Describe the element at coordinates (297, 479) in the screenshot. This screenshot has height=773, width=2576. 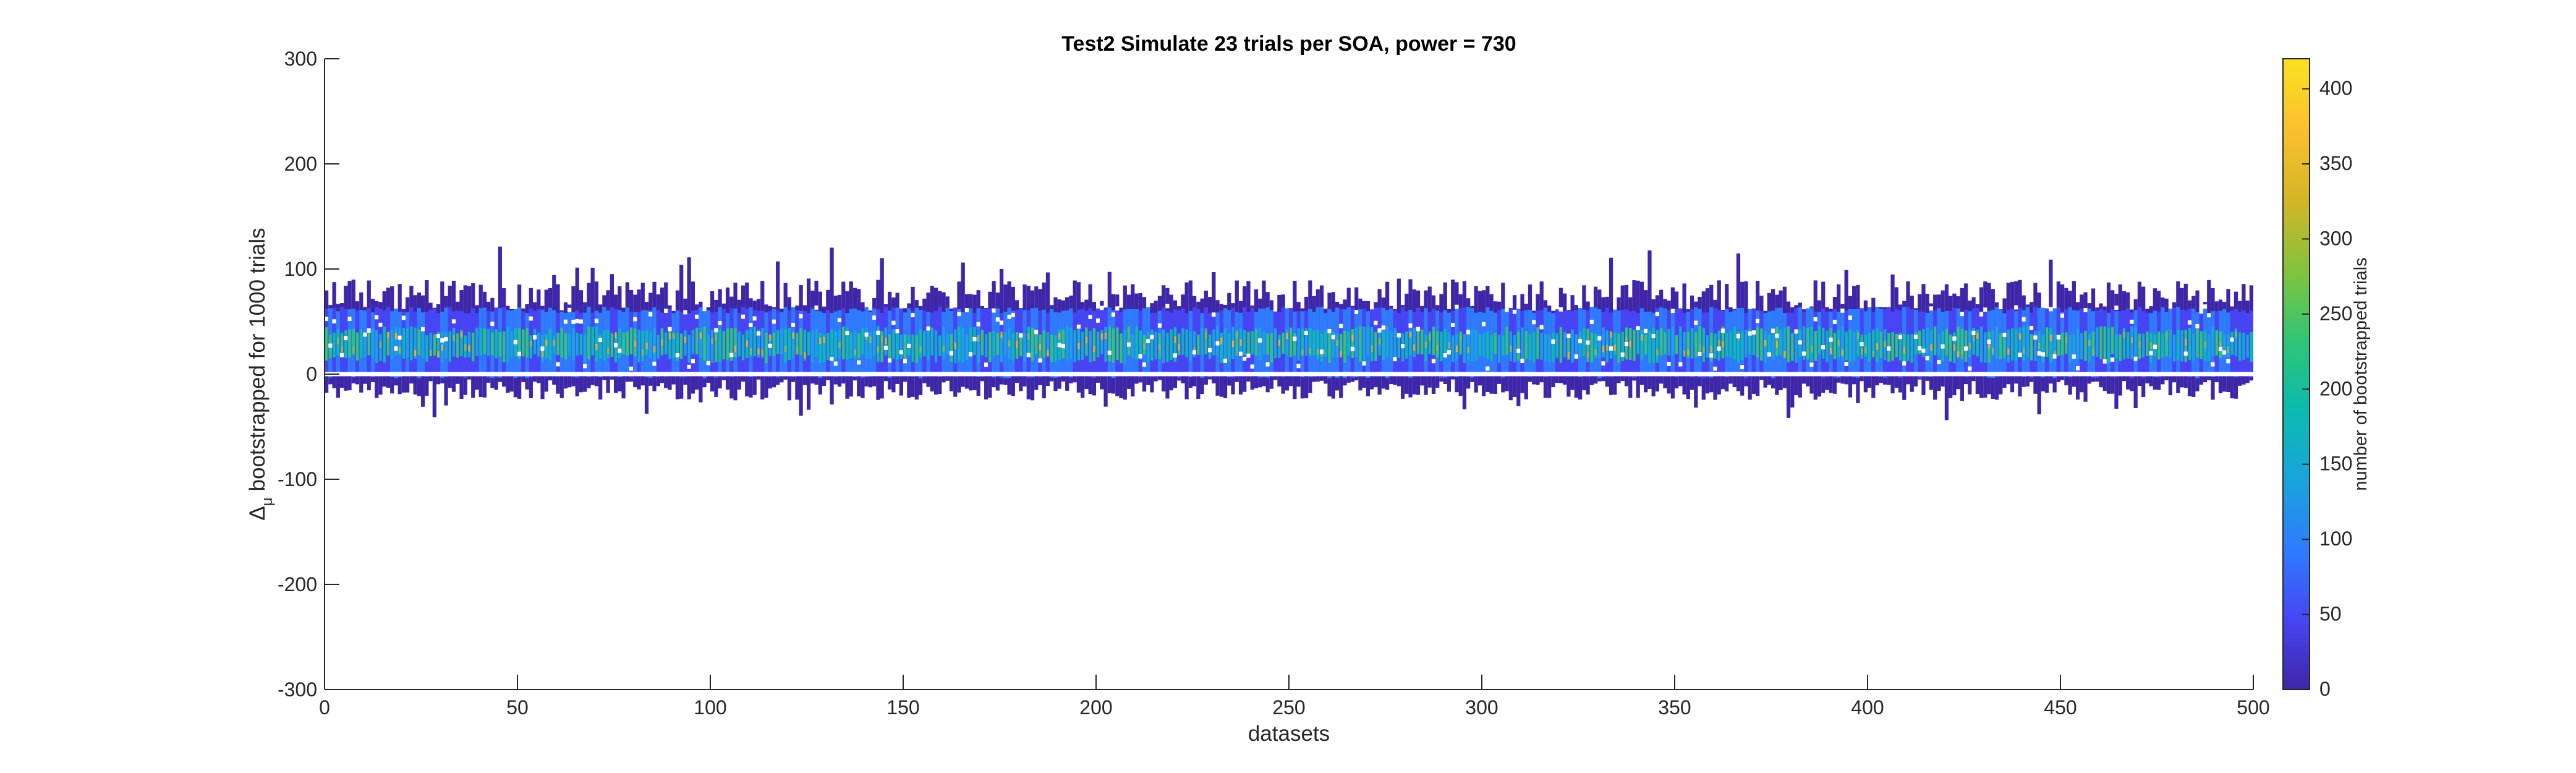
I see `y-tick-label: -100` at that location.